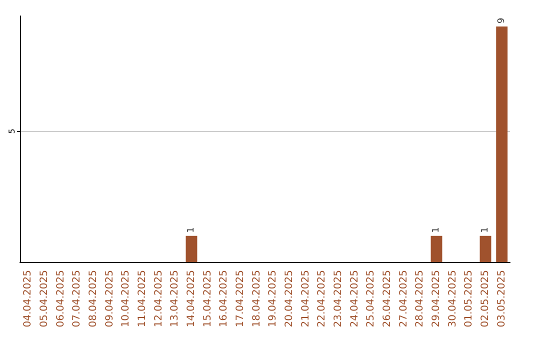 The image size is (540, 340). I want to click on x-tick-label: 15.04.2025, so click(208, 299).